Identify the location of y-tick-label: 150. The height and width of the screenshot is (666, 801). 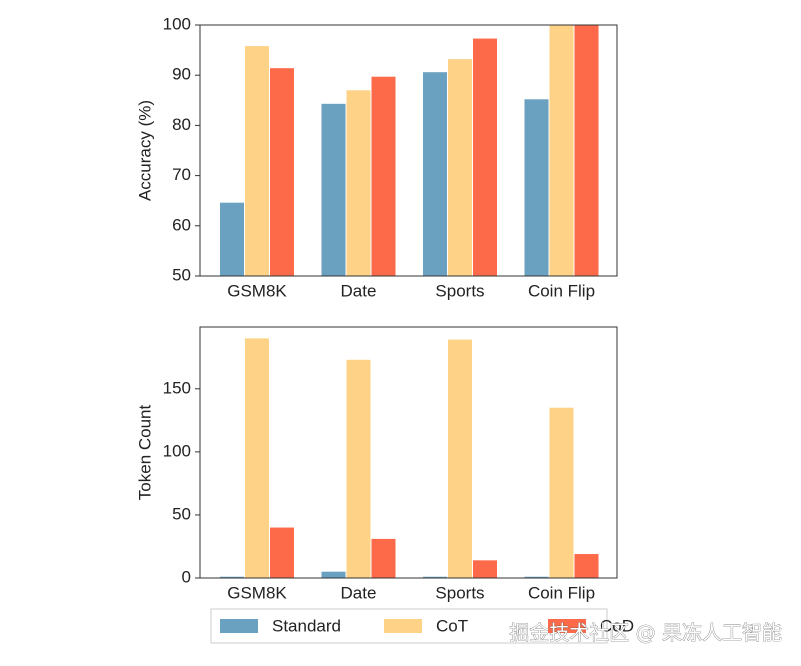
(177, 387).